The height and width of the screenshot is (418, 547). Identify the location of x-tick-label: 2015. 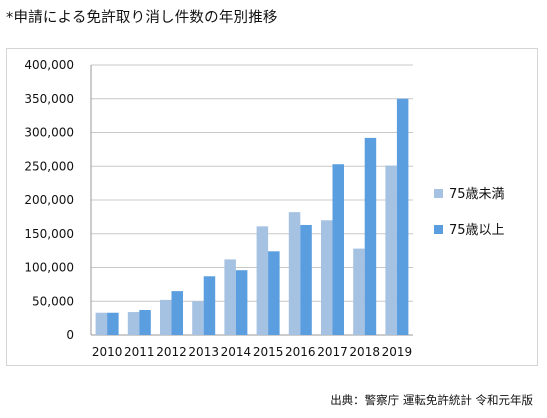
(268, 352).